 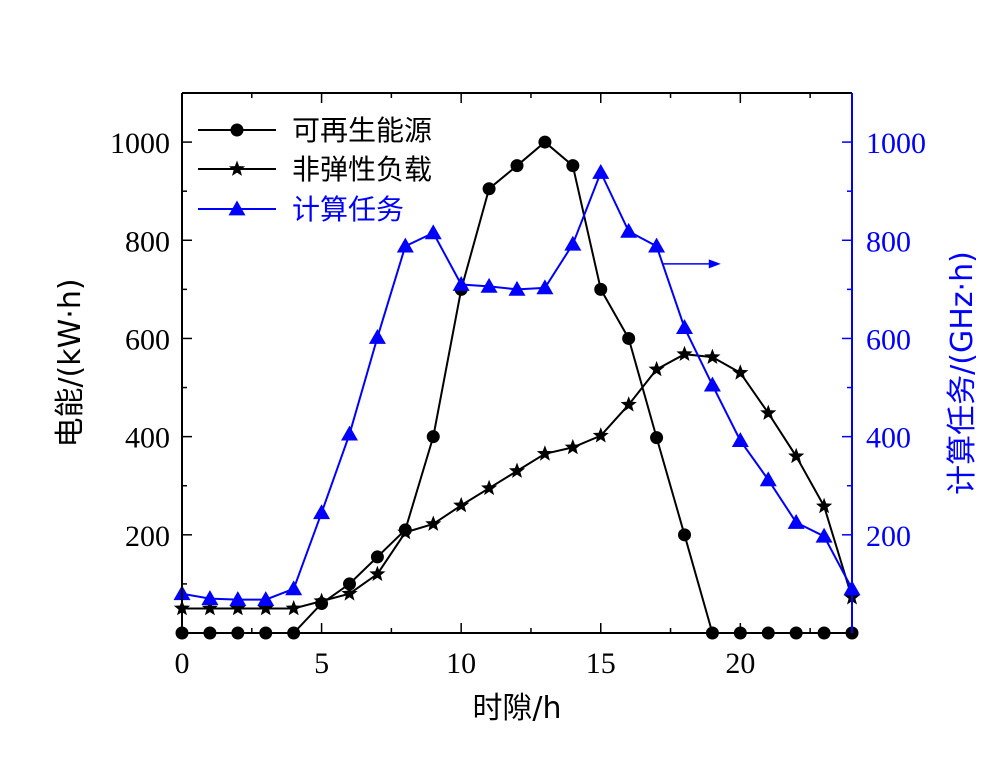 What do you see at coordinates (348, 209) in the screenshot?
I see `legend-label-triangle: 计算任务` at bounding box center [348, 209].